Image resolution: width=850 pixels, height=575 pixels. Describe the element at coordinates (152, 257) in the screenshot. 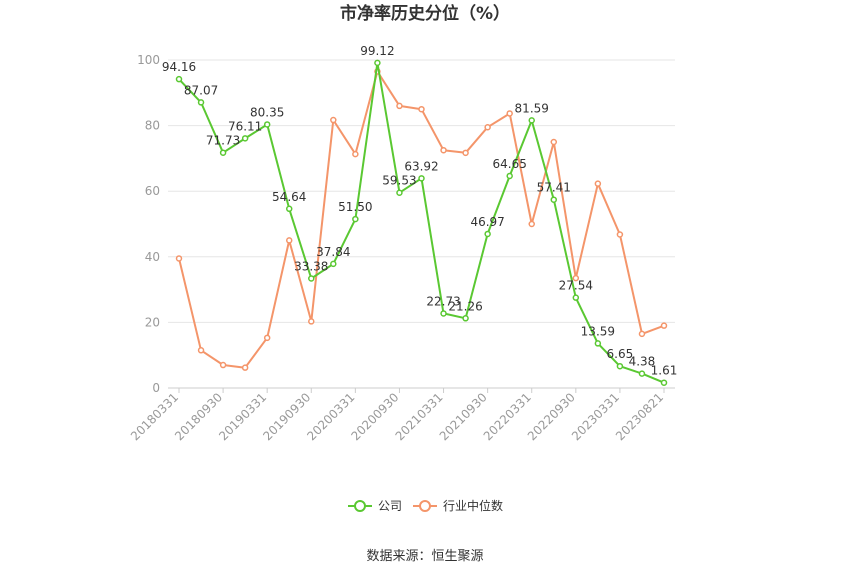

I see `y-tick-label-2: 40` at that location.